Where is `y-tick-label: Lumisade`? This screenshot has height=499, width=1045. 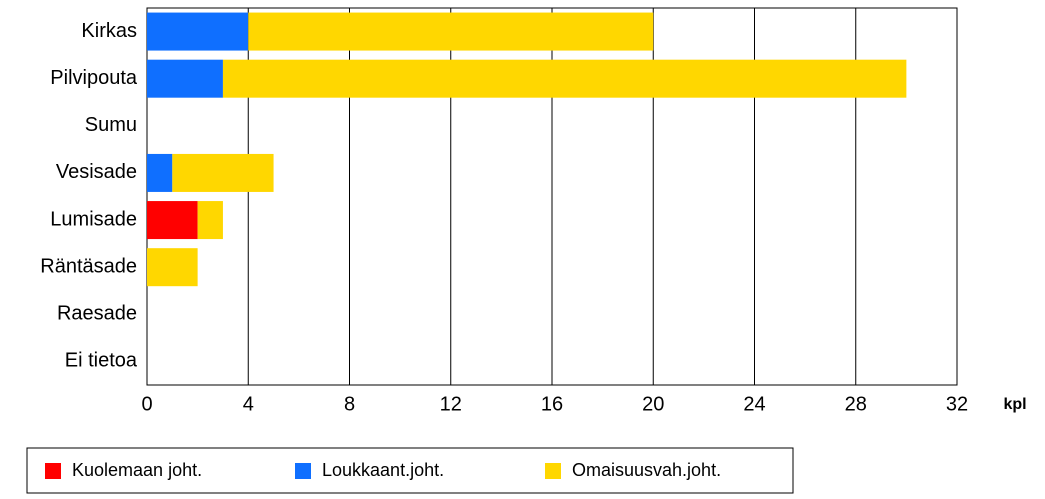 y-tick-label: Lumisade is located at coordinates (93, 219).